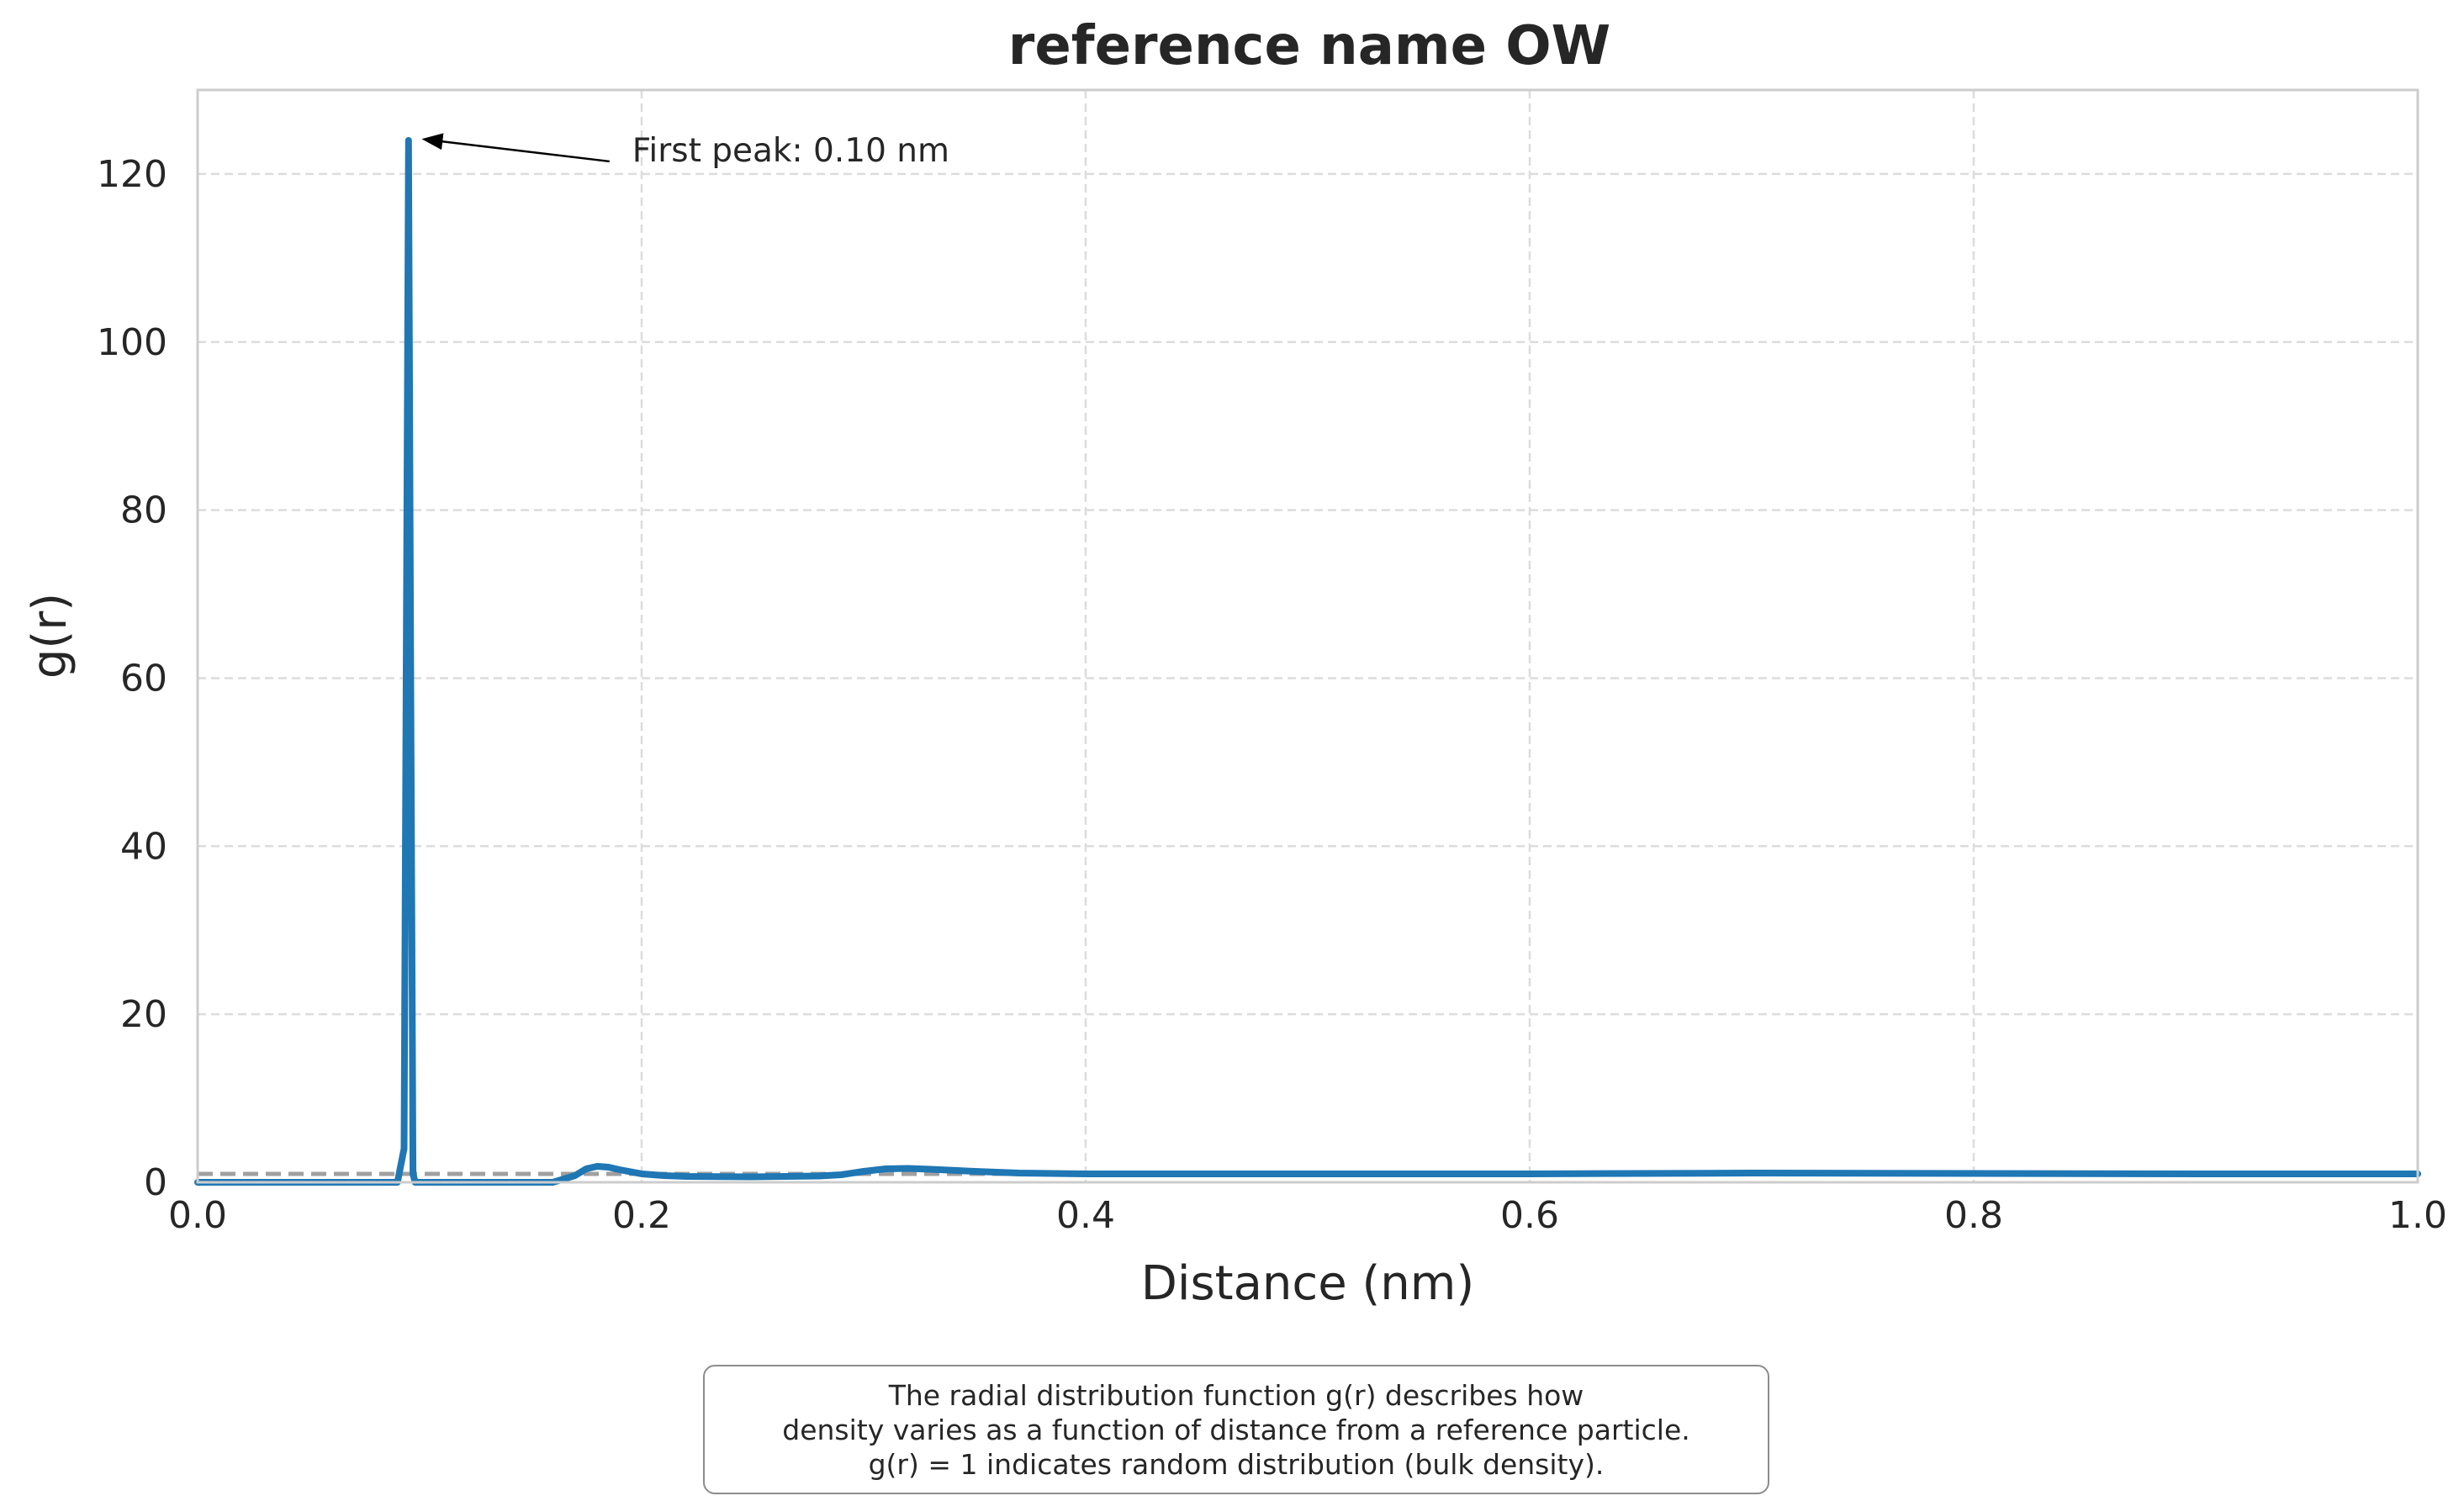 This screenshot has height=1501, width=2464. I want to click on y-tick-label: 60, so click(143, 678).